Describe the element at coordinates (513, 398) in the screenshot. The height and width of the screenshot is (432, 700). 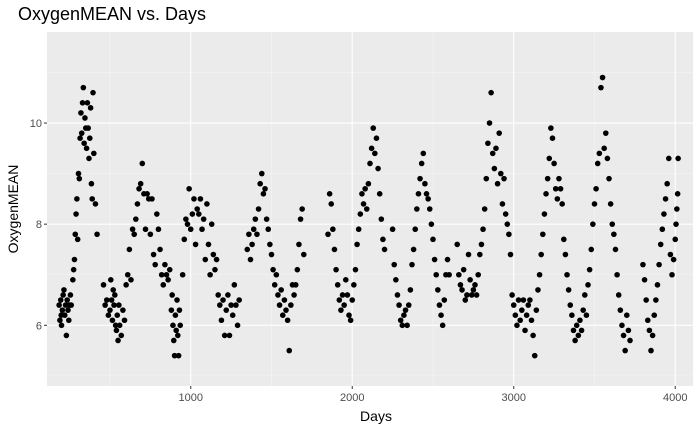
I see `x-tick-label: 3000` at that location.